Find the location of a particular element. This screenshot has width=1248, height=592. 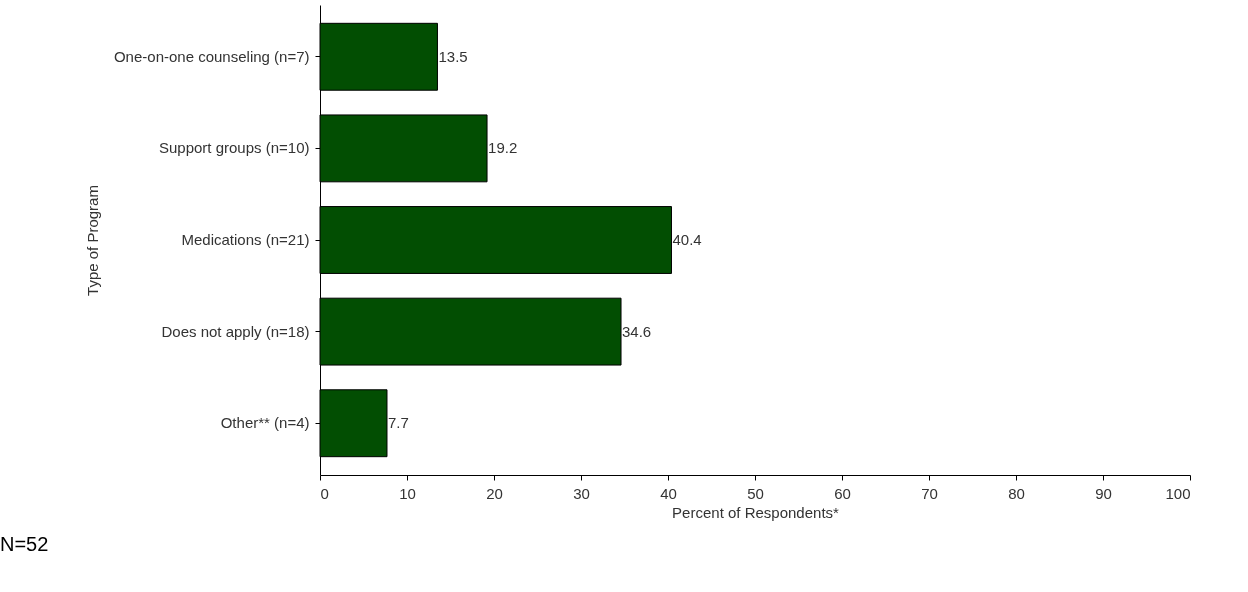

x-tick-label: 90 is located at coordinates (1103, 493).